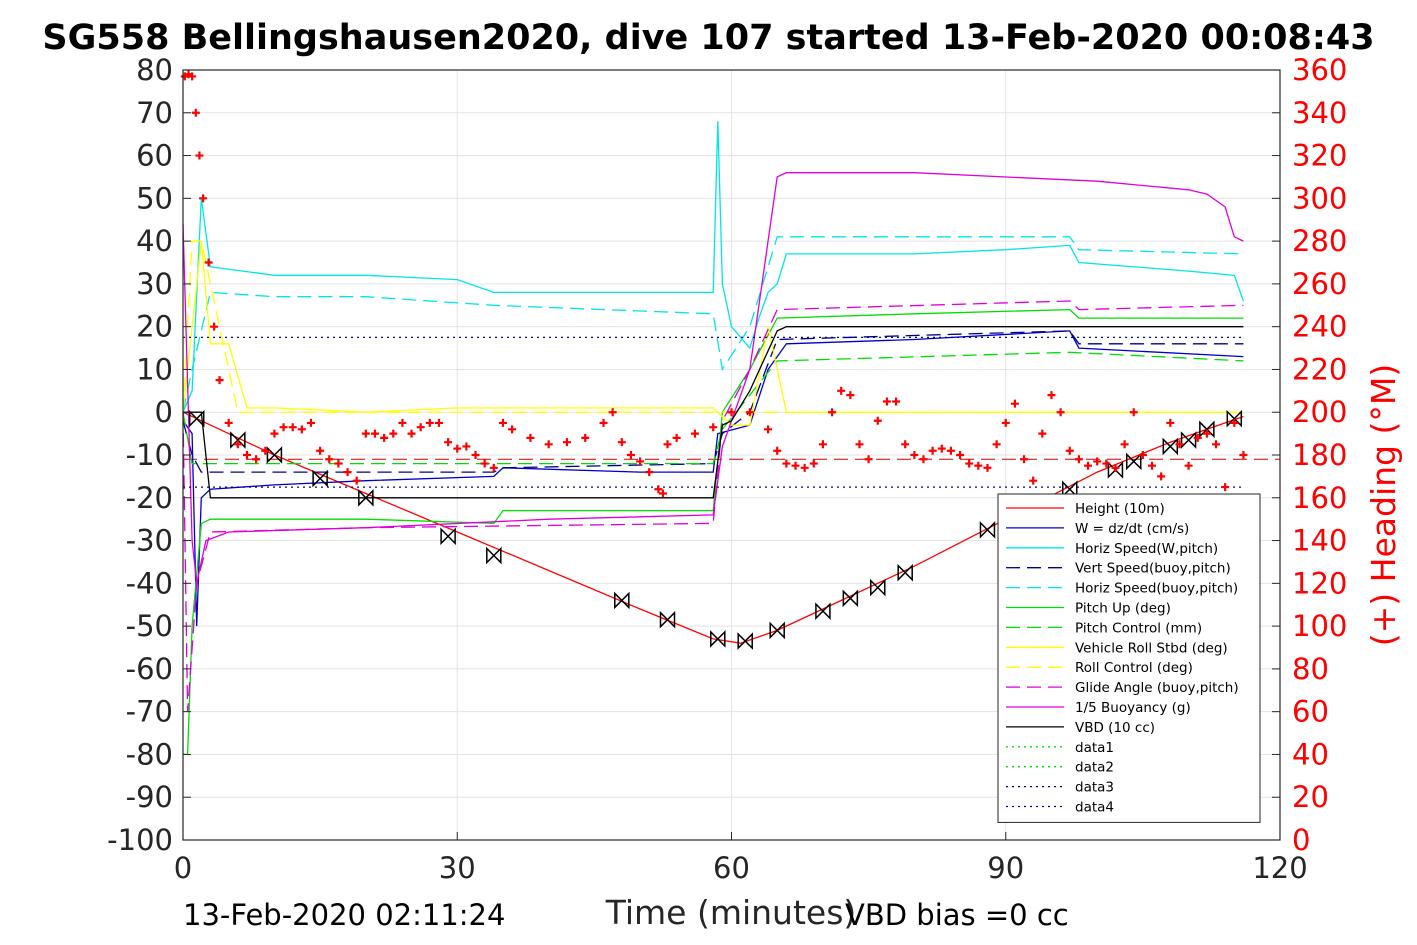 The image size is (1417, 945). Describe the element at coordinates (149, 455) in the screenshot. I see `y-tick-label: -10` at that location.